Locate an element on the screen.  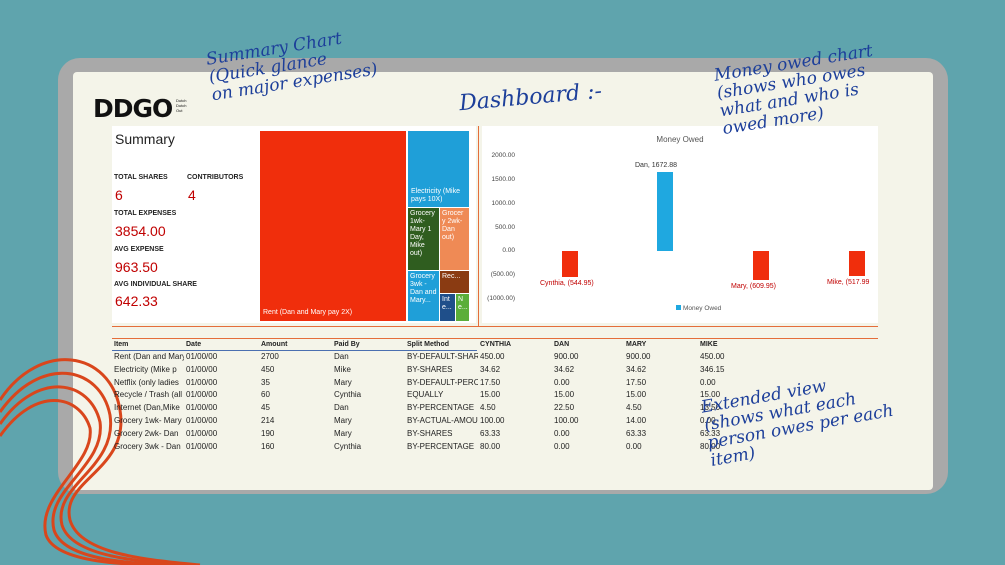
table-row-item: Internet (Dan,Mike is located at coordinates (147, 408).